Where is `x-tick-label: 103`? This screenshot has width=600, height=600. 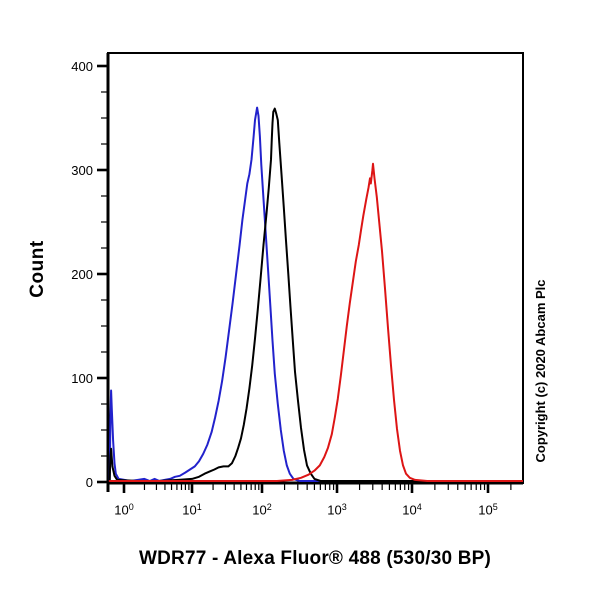
x-tick-label: 103 is located at coordinates (337, 508).